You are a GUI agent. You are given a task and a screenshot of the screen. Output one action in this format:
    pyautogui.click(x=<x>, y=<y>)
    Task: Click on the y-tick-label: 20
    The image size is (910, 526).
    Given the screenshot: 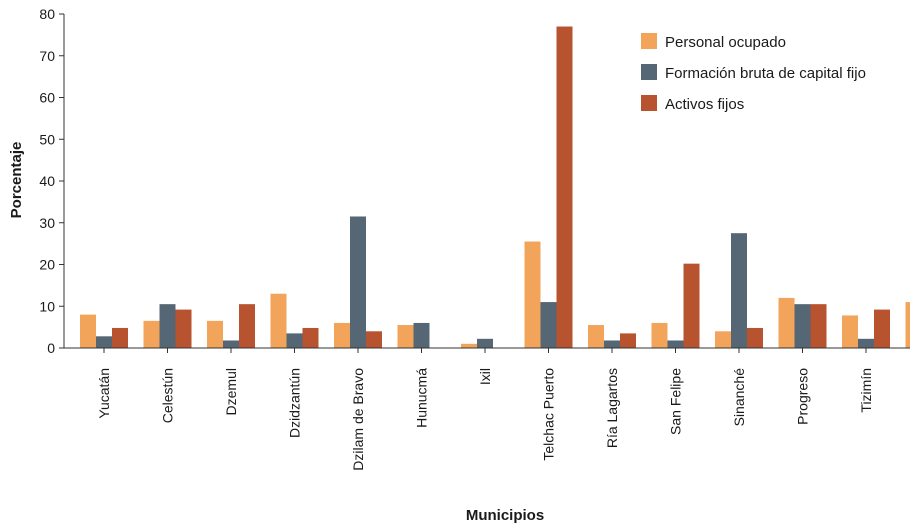 What is the action you would take?
    pyautogui.click(x=47, y=265)
    